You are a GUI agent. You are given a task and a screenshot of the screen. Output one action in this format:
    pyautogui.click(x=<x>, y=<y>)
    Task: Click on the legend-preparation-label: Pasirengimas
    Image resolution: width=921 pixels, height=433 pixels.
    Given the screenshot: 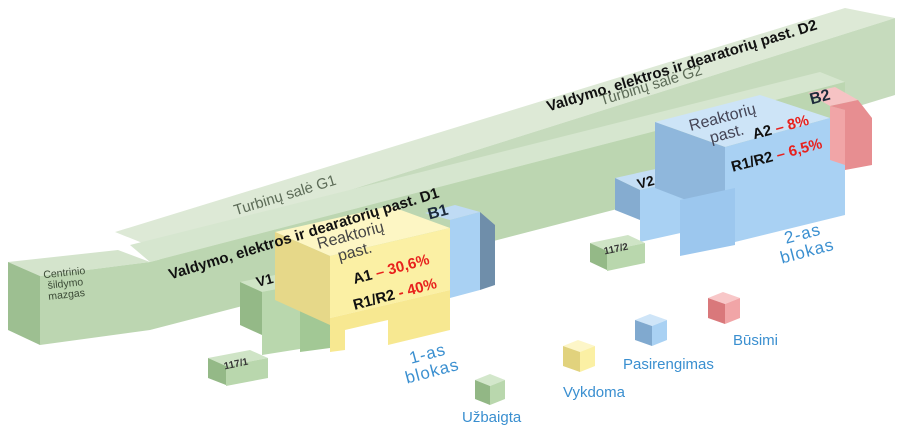 What is the action you would take?
    pyautogui.click(x=668, y=364)
    